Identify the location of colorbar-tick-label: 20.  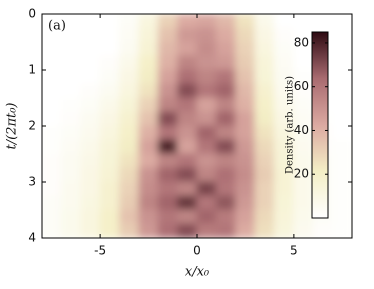
(301, 174).